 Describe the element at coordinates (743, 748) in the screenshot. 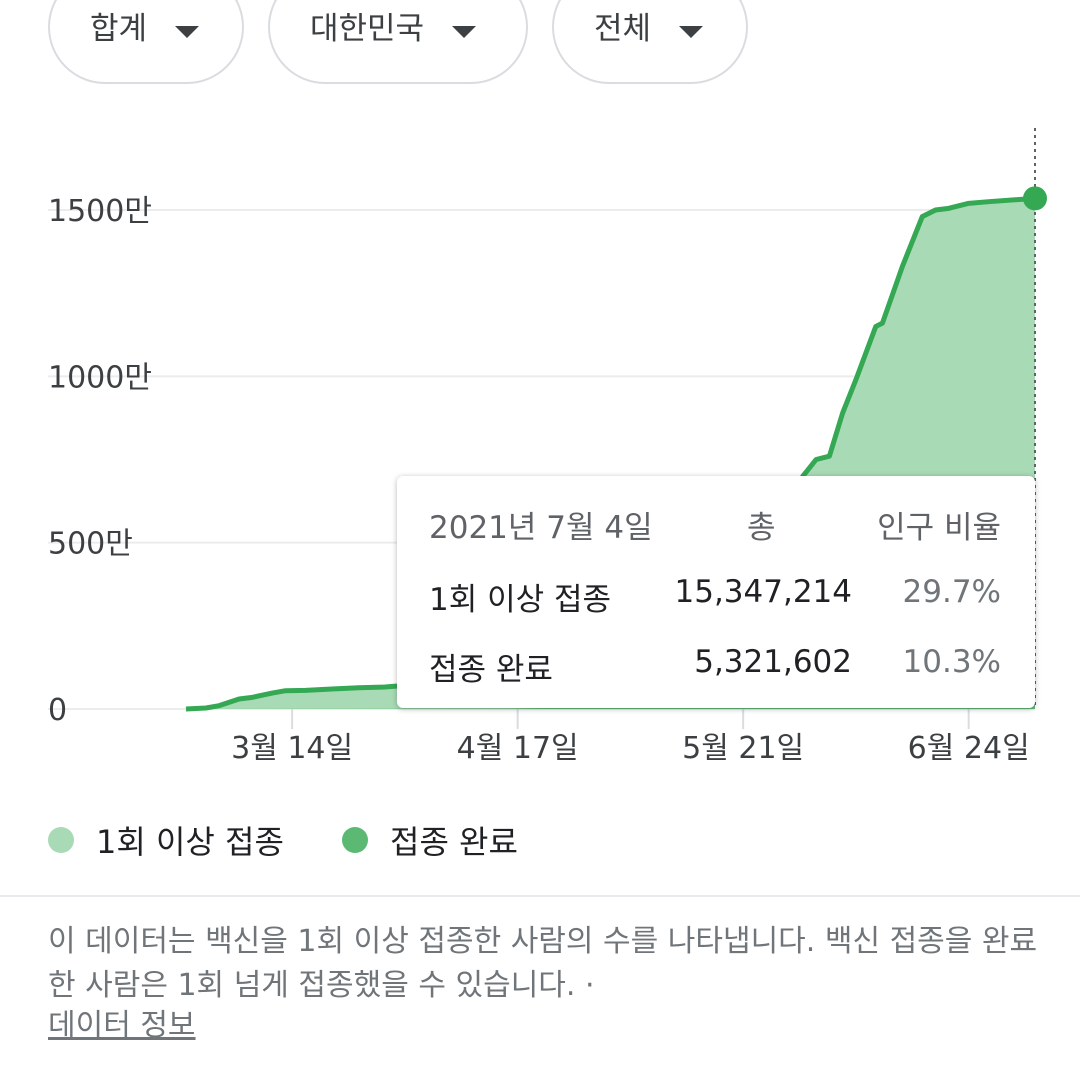

I see `x-tick-label: 5월 21일` at that location.